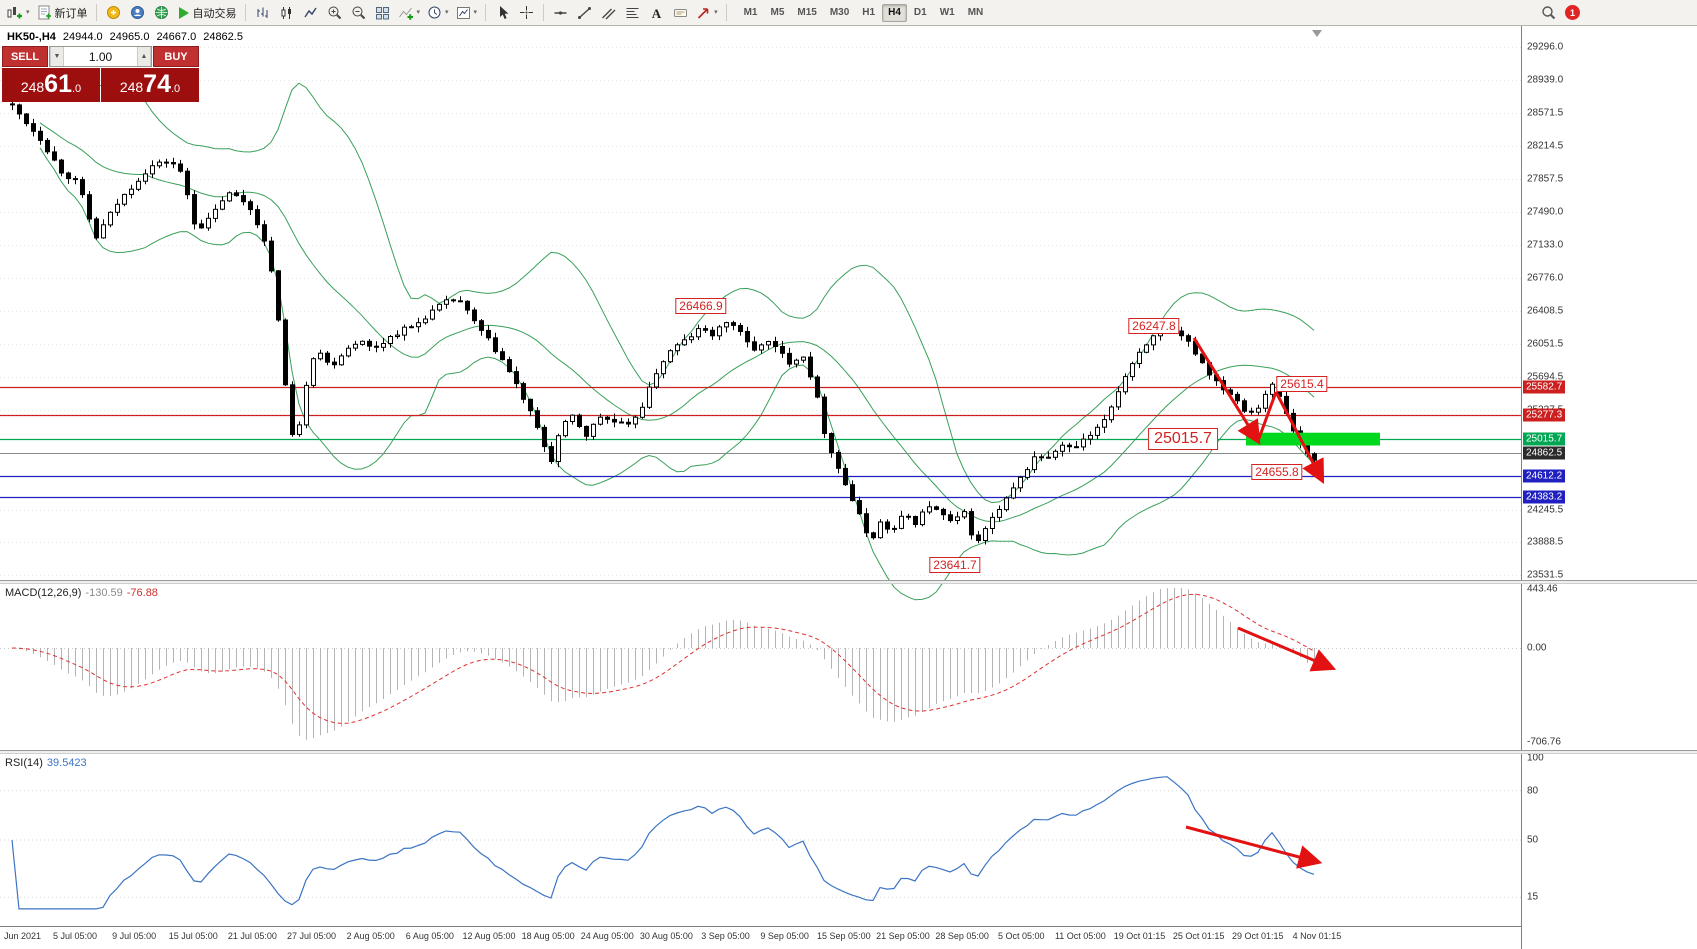 This screenshot has height=949, width=1697. What do you see at coordinates (869, 12) in the screenshot?
I see `timeframe-h1: H1` at bounding box center [869, 12].